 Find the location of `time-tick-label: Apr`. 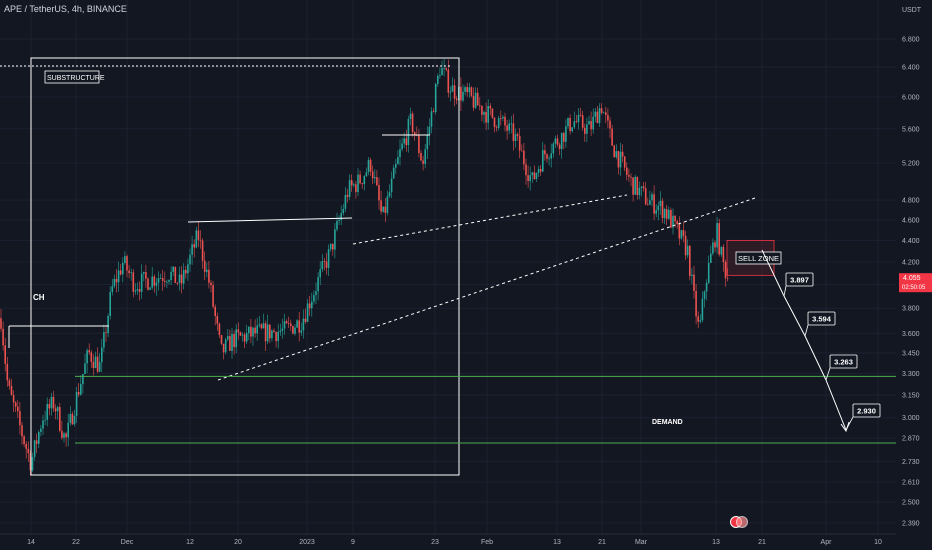

time-tick-label: Apr is located at coordinates (827, 542).